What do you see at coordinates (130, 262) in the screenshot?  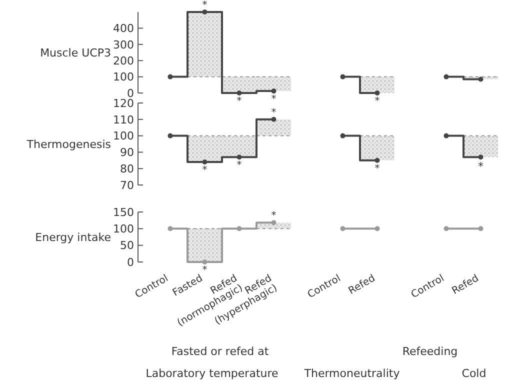 I see `y-tick-label: 0` at bounding box center [130, 262].